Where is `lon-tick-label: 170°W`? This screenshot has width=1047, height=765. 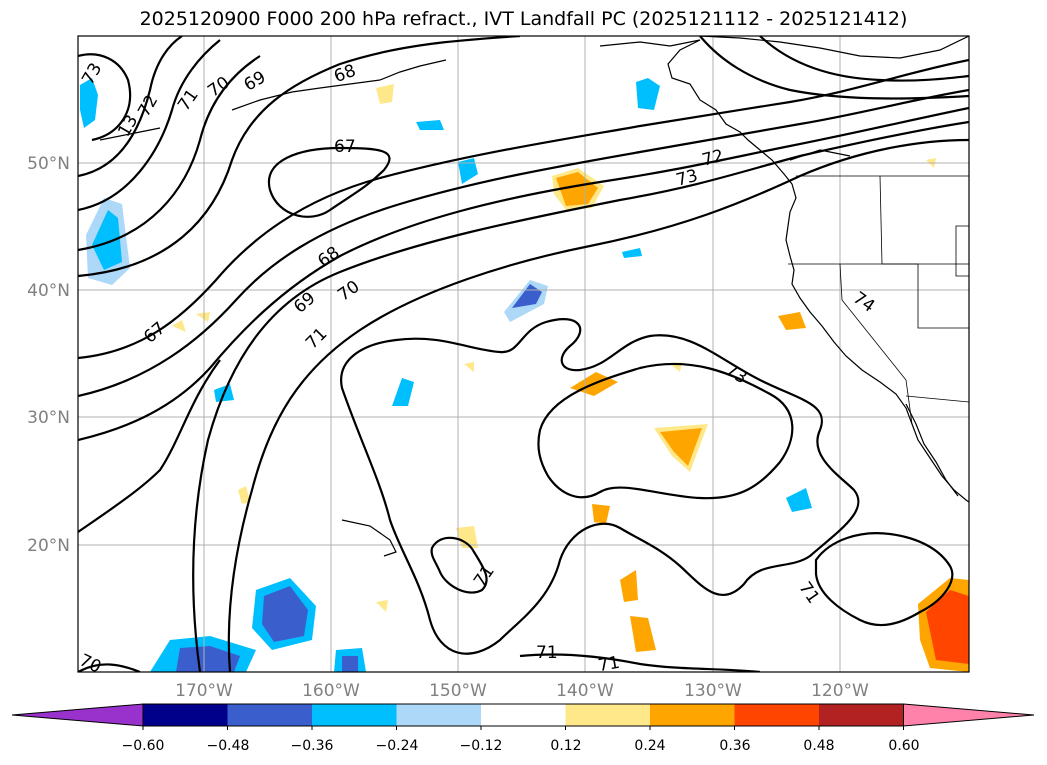
lon-tick-label: 170°W is located at coordinates (204, 691).